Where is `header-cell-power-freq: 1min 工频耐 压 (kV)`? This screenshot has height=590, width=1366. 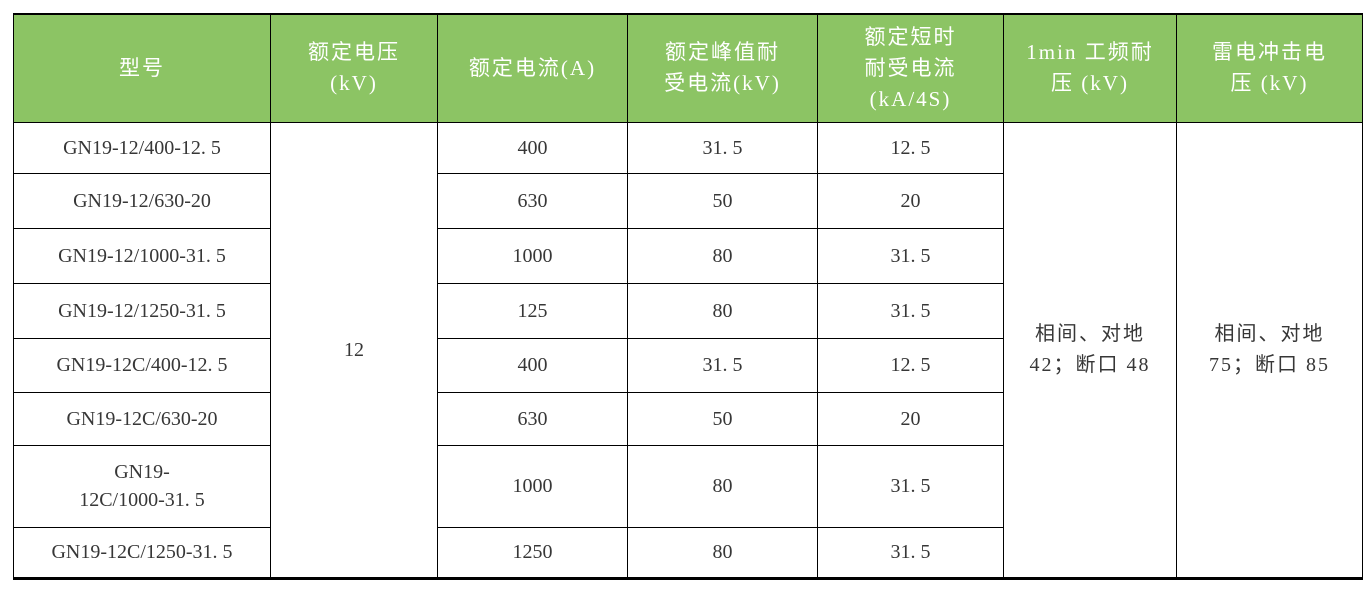
header-cell-power-freq: 1min 工频耐 压 (kV) is located at coordinates (1090, 68).